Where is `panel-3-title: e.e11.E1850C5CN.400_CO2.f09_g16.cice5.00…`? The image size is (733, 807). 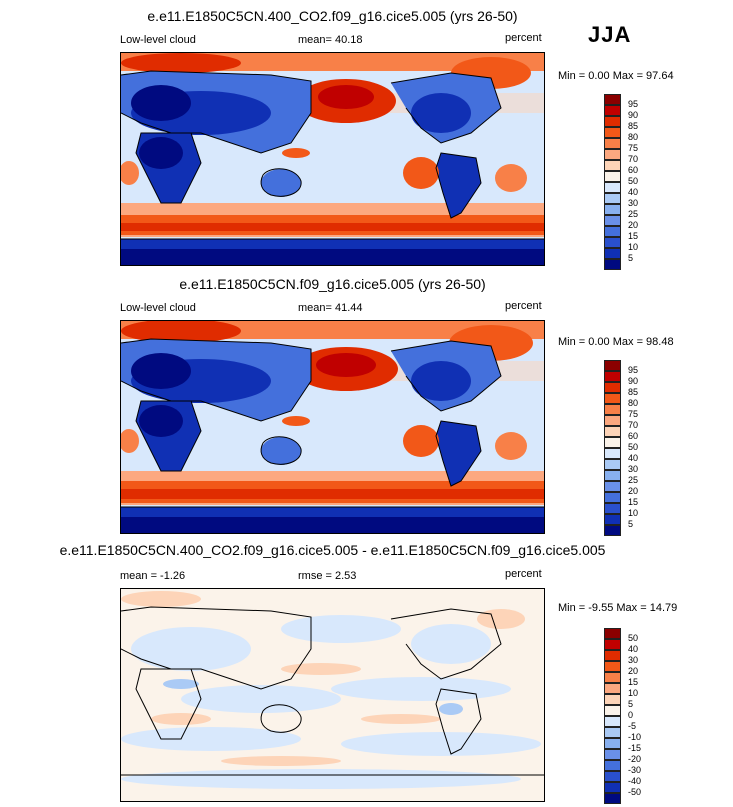
panel-3-title: e.e11.E1850C5CN.400_CO2.f09_g16.cice5.00… is located at coordinates (332, 550).